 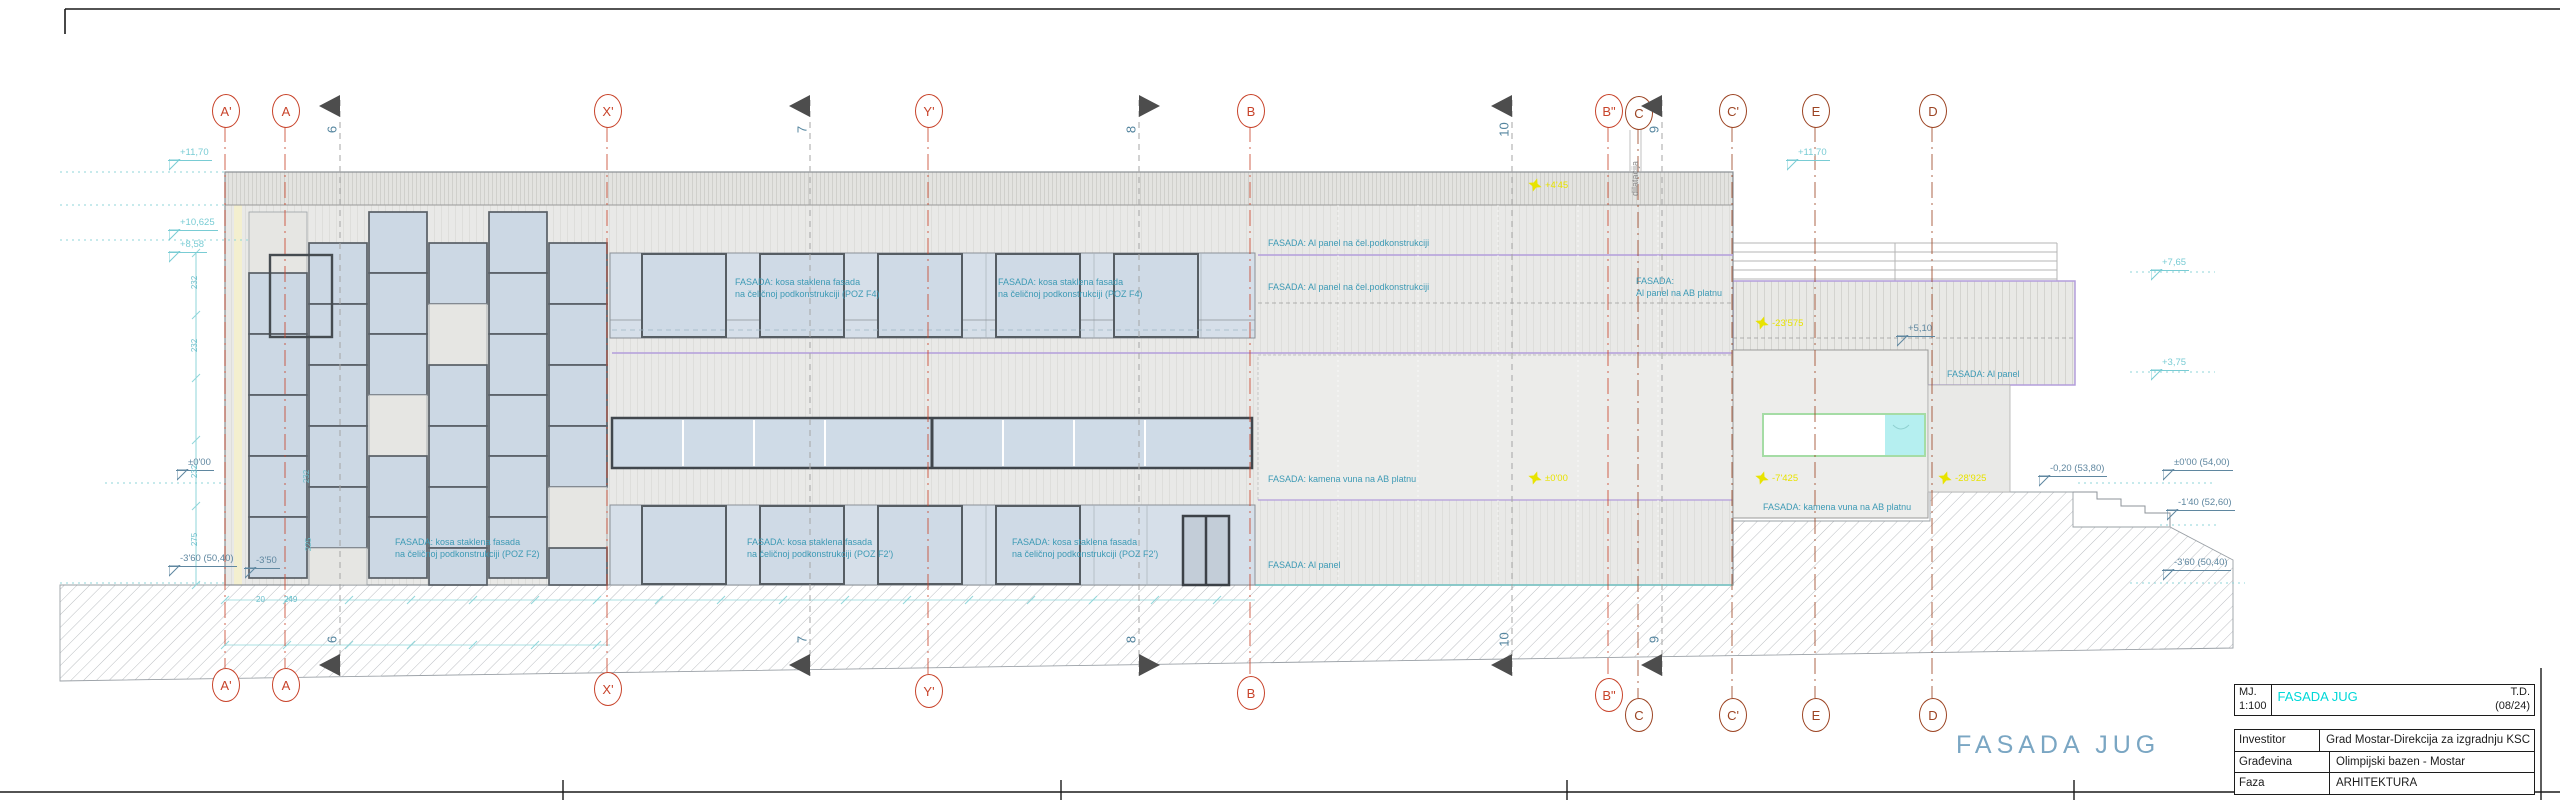 I want to click on elevation-value: ±0'00 (54,00), so click(x=2197, y=464).